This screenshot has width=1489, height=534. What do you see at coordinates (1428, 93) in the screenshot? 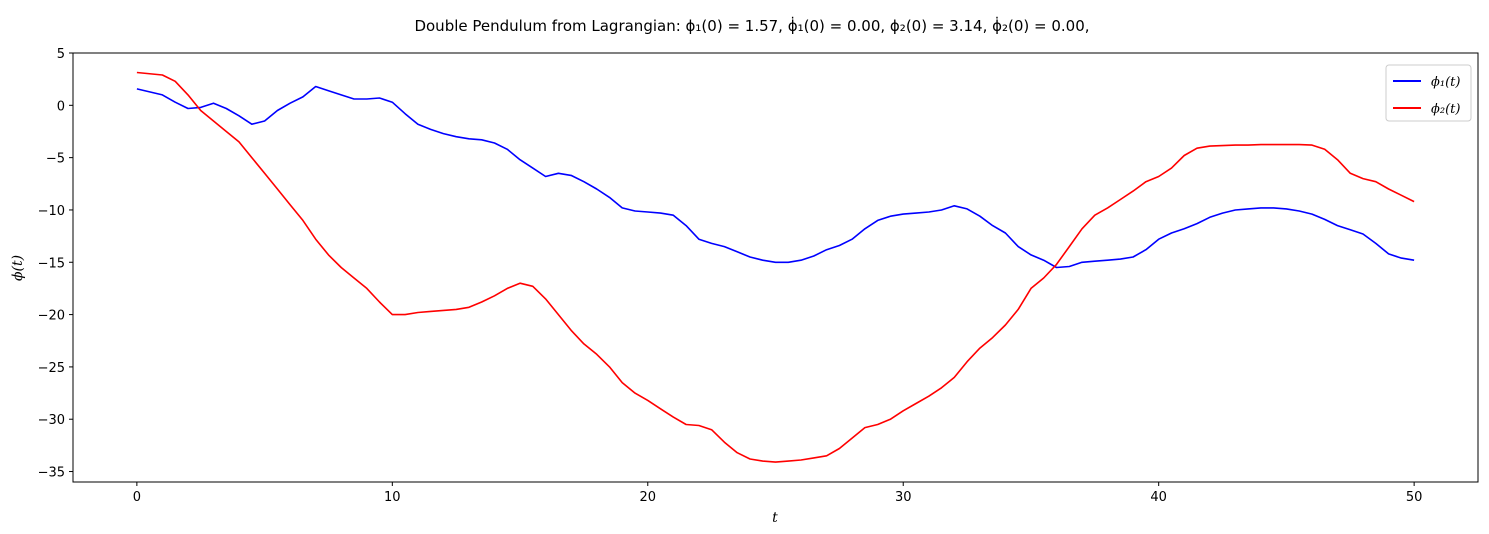
I see `legend: ϕ₁(t) ϕ₂(t)` at bounding box center [1428, 93].